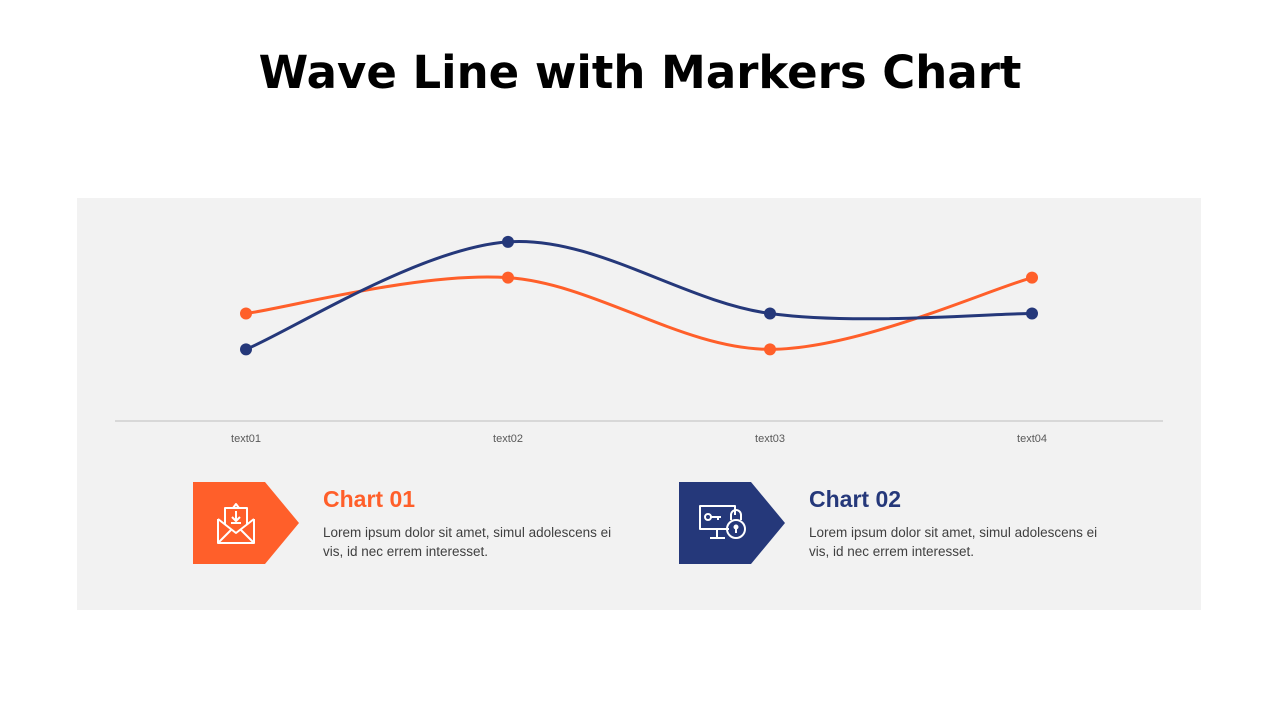  Describe the element at coordinates (1032, 439) in the screenshot. I see `x-tick-label: text04` at that location.